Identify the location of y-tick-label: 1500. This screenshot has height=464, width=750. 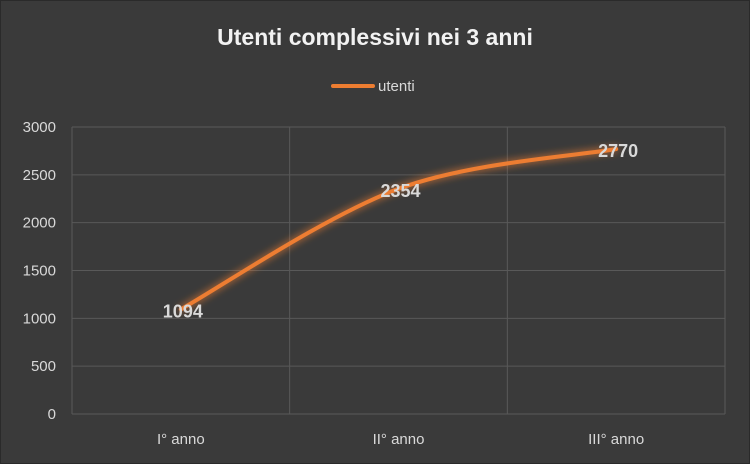
(39, 271).